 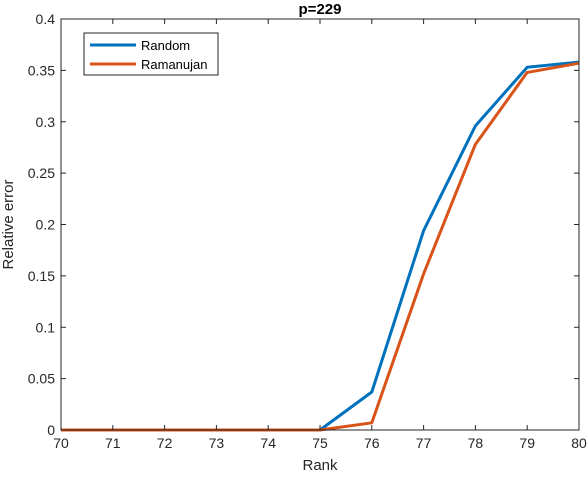 What do you see at coordinates (8, 224) in the screenshot?
I see `y-axis-label: Relative error` at bounding box center [8, 224].